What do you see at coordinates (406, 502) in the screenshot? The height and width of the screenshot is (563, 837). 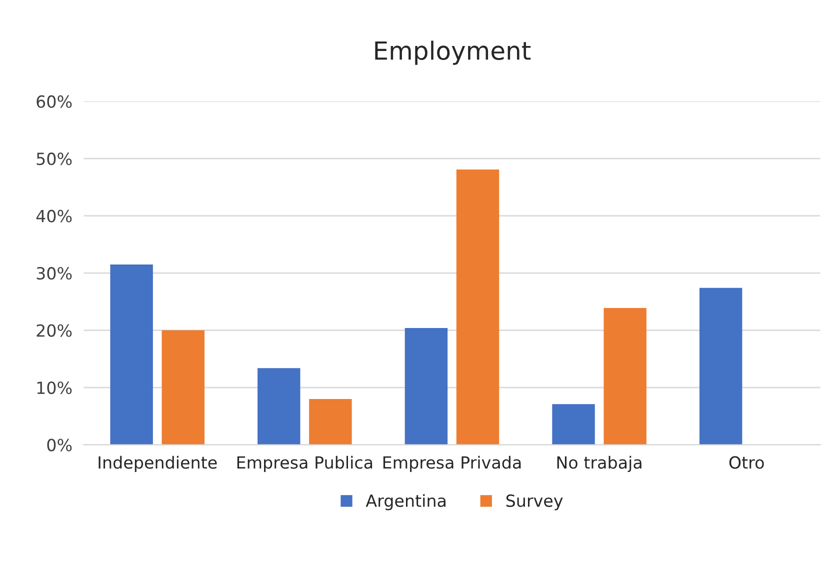 I see `legend-label: Argentina` at bounding box center [406, 502].